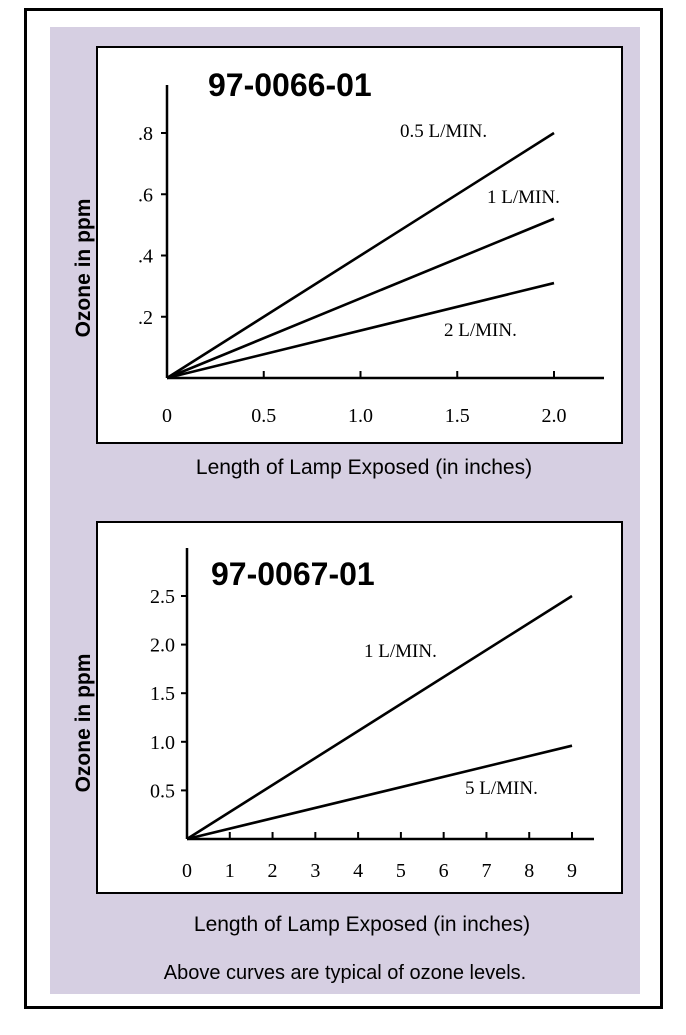 This screenshot has height=1035, width=686. Describe the element at coordinates (364, 467) in the screenshot. I see `chart-1-x-axis-title: Length of Lamp Exposed (in inches)` at that location.